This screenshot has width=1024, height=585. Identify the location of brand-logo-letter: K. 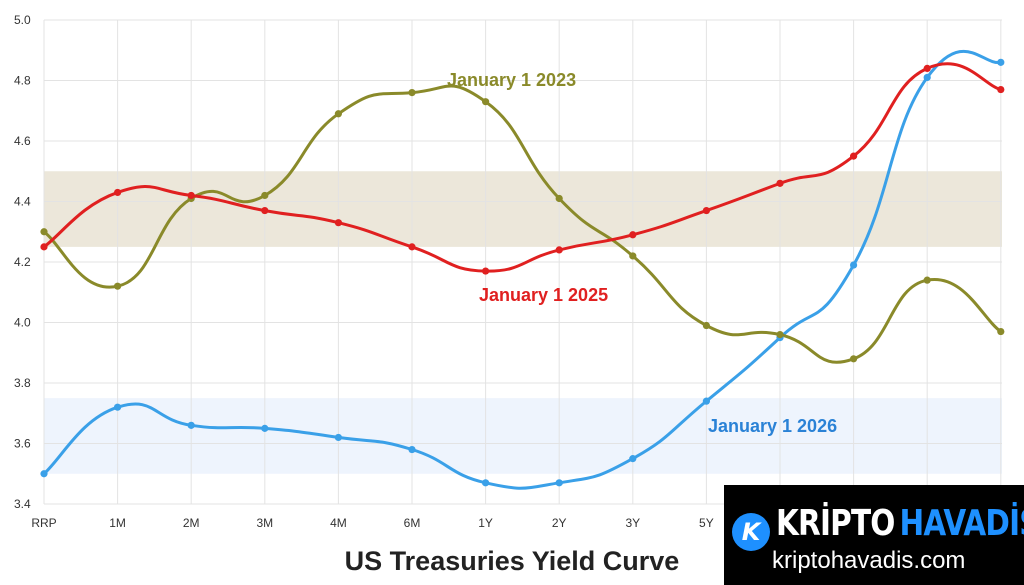
(751, 532).